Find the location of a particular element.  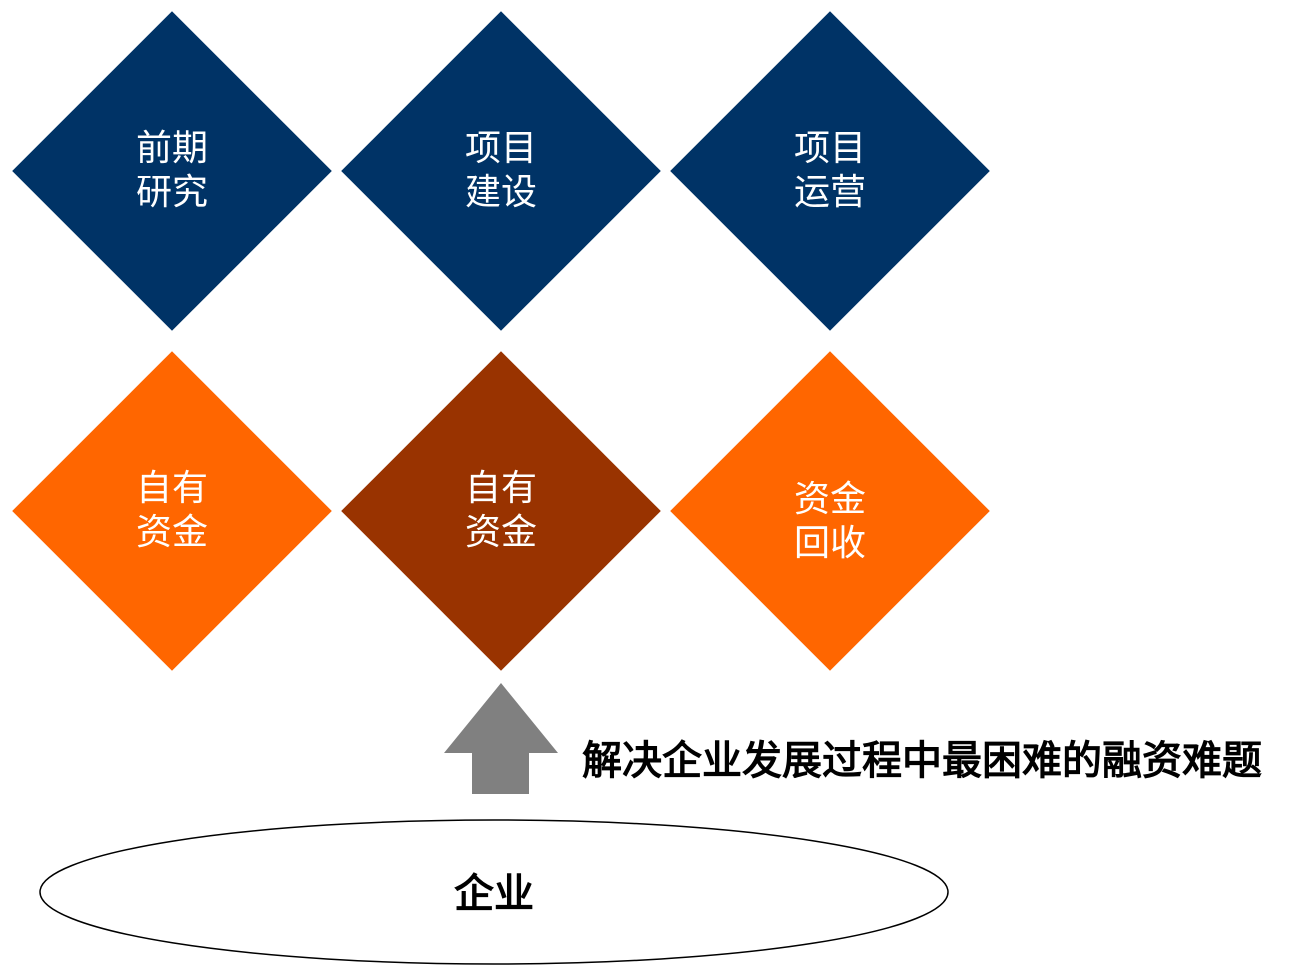

diamond-label: 前期 研究 is located at coordinates (172, 171).